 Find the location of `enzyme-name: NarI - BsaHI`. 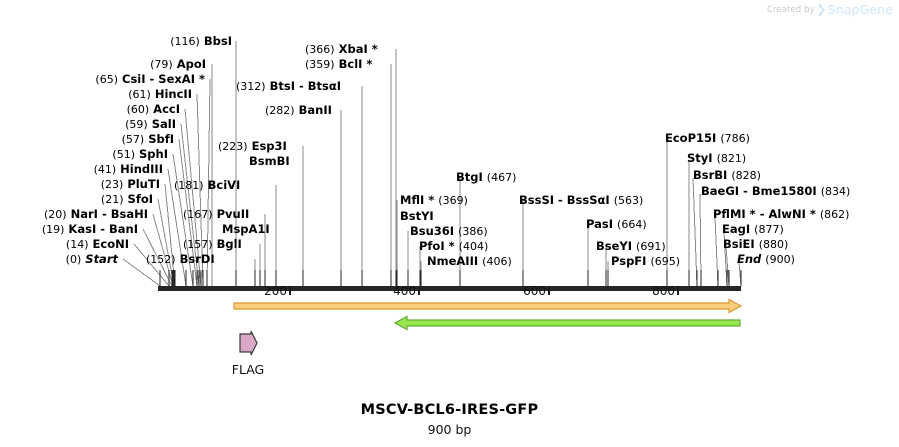

enzyme-name: NarI - BsaHI is located at coordinates (109, 214).